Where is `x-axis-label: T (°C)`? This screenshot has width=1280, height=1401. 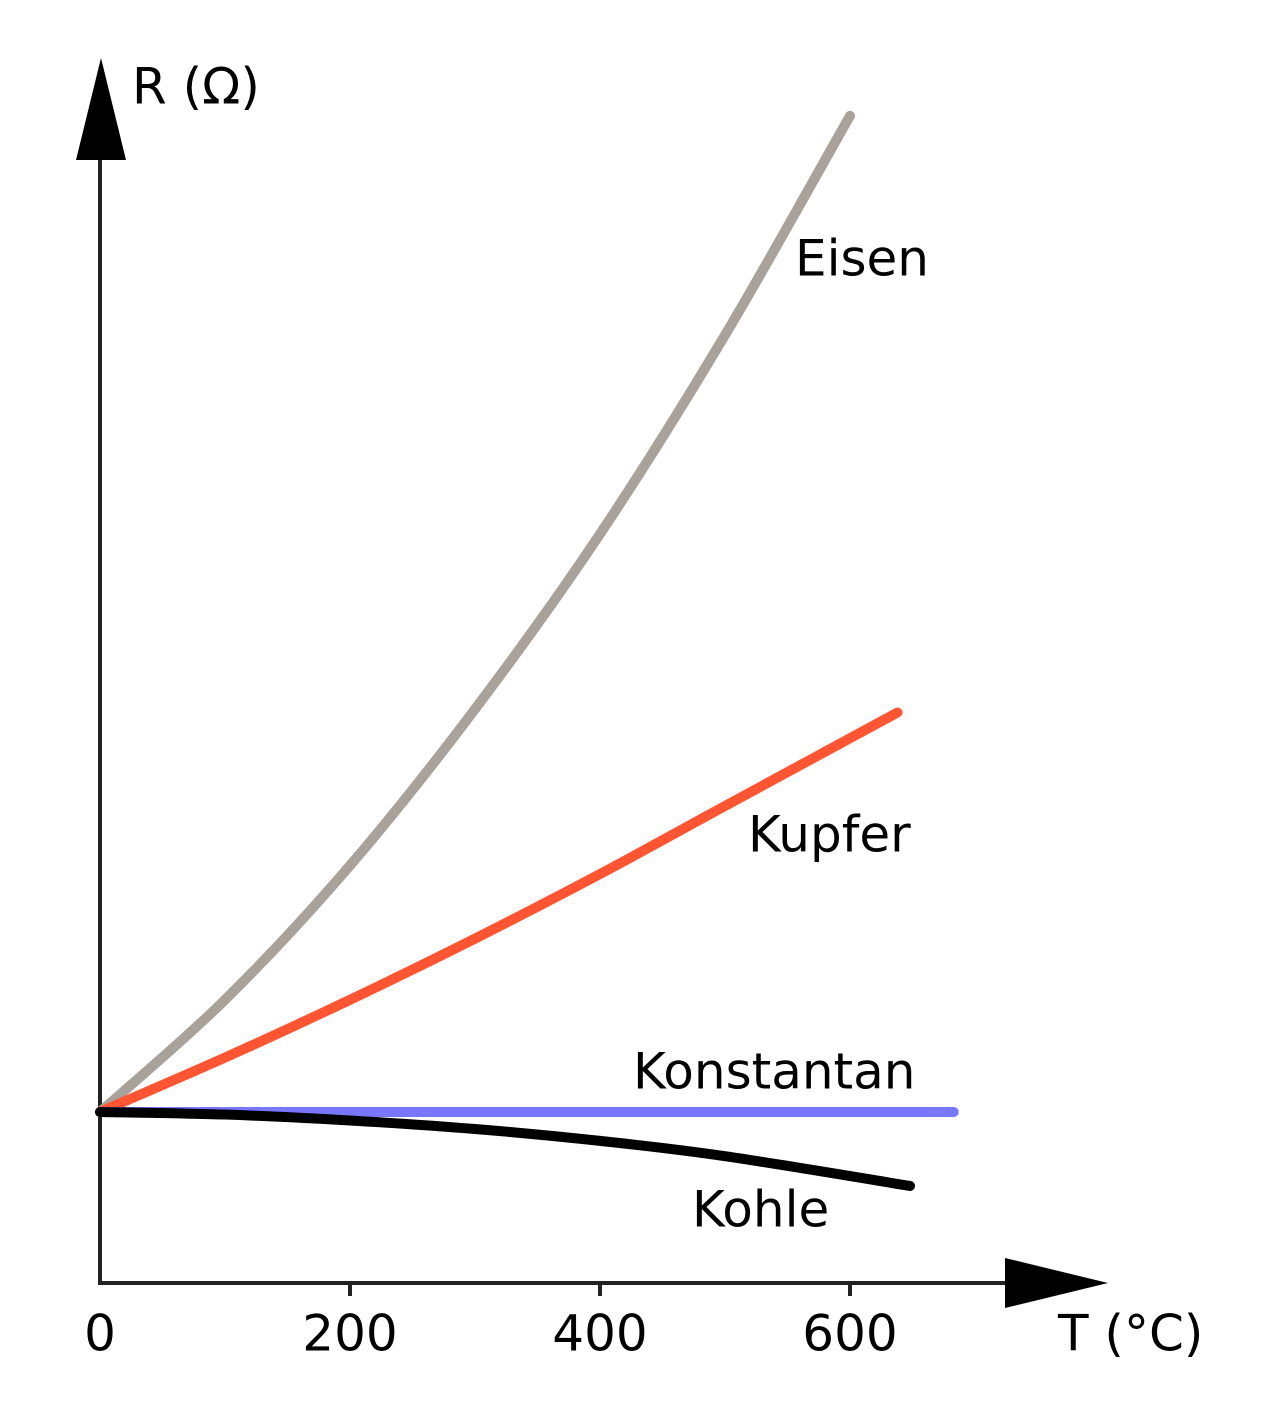
x-axis-label: T (°C) is located at coordinates (1130, 1334).